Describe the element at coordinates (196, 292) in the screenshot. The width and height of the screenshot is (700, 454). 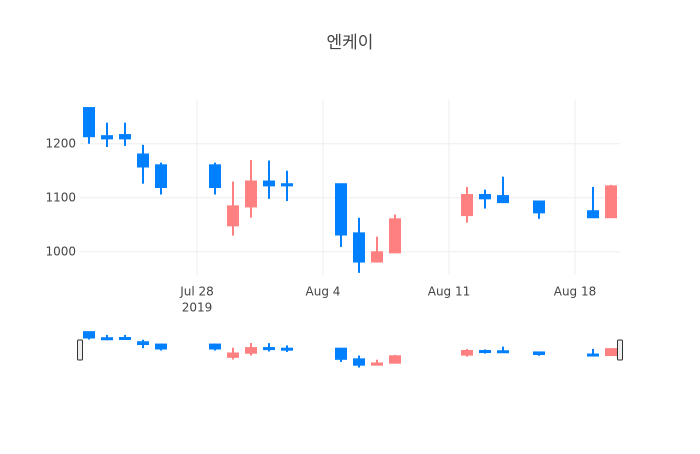
I see `x-tick-label: Jul 28` at that location.